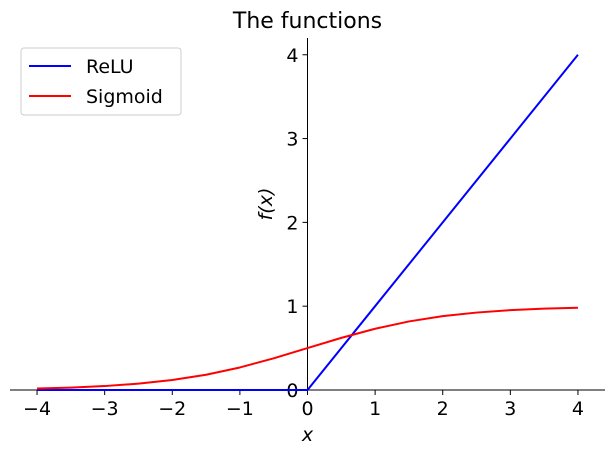  I want to click on x-tick-label: 1, so click(375, 409).